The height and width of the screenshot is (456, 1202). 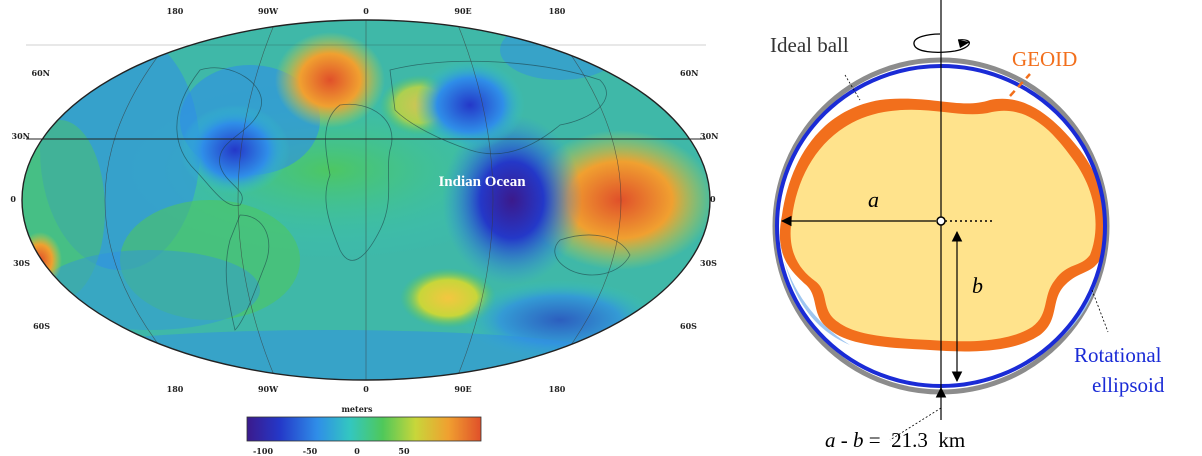 I want to click on map-right-lat-label: 0, so click(x=713, y=199).